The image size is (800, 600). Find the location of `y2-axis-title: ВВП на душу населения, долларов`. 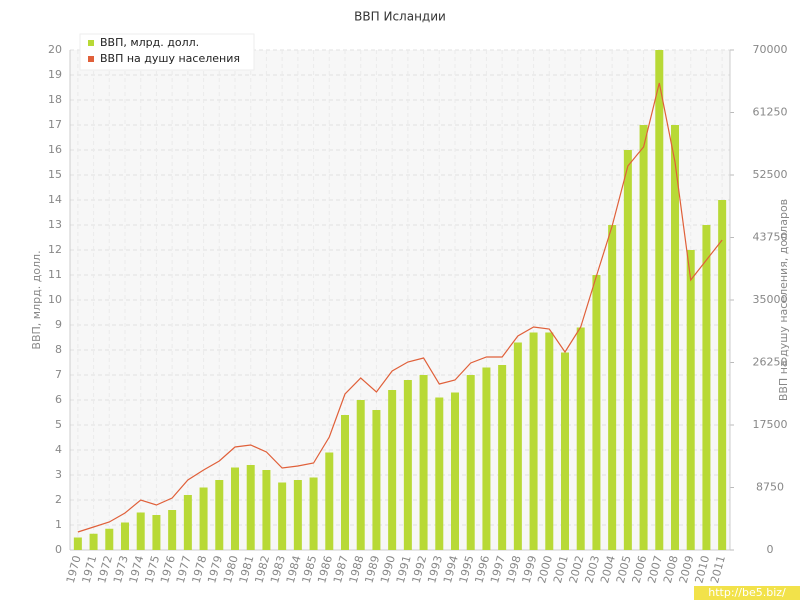

y2-axis-title: ВВП на душу населения, долларов is located at coordinates (783, 300).